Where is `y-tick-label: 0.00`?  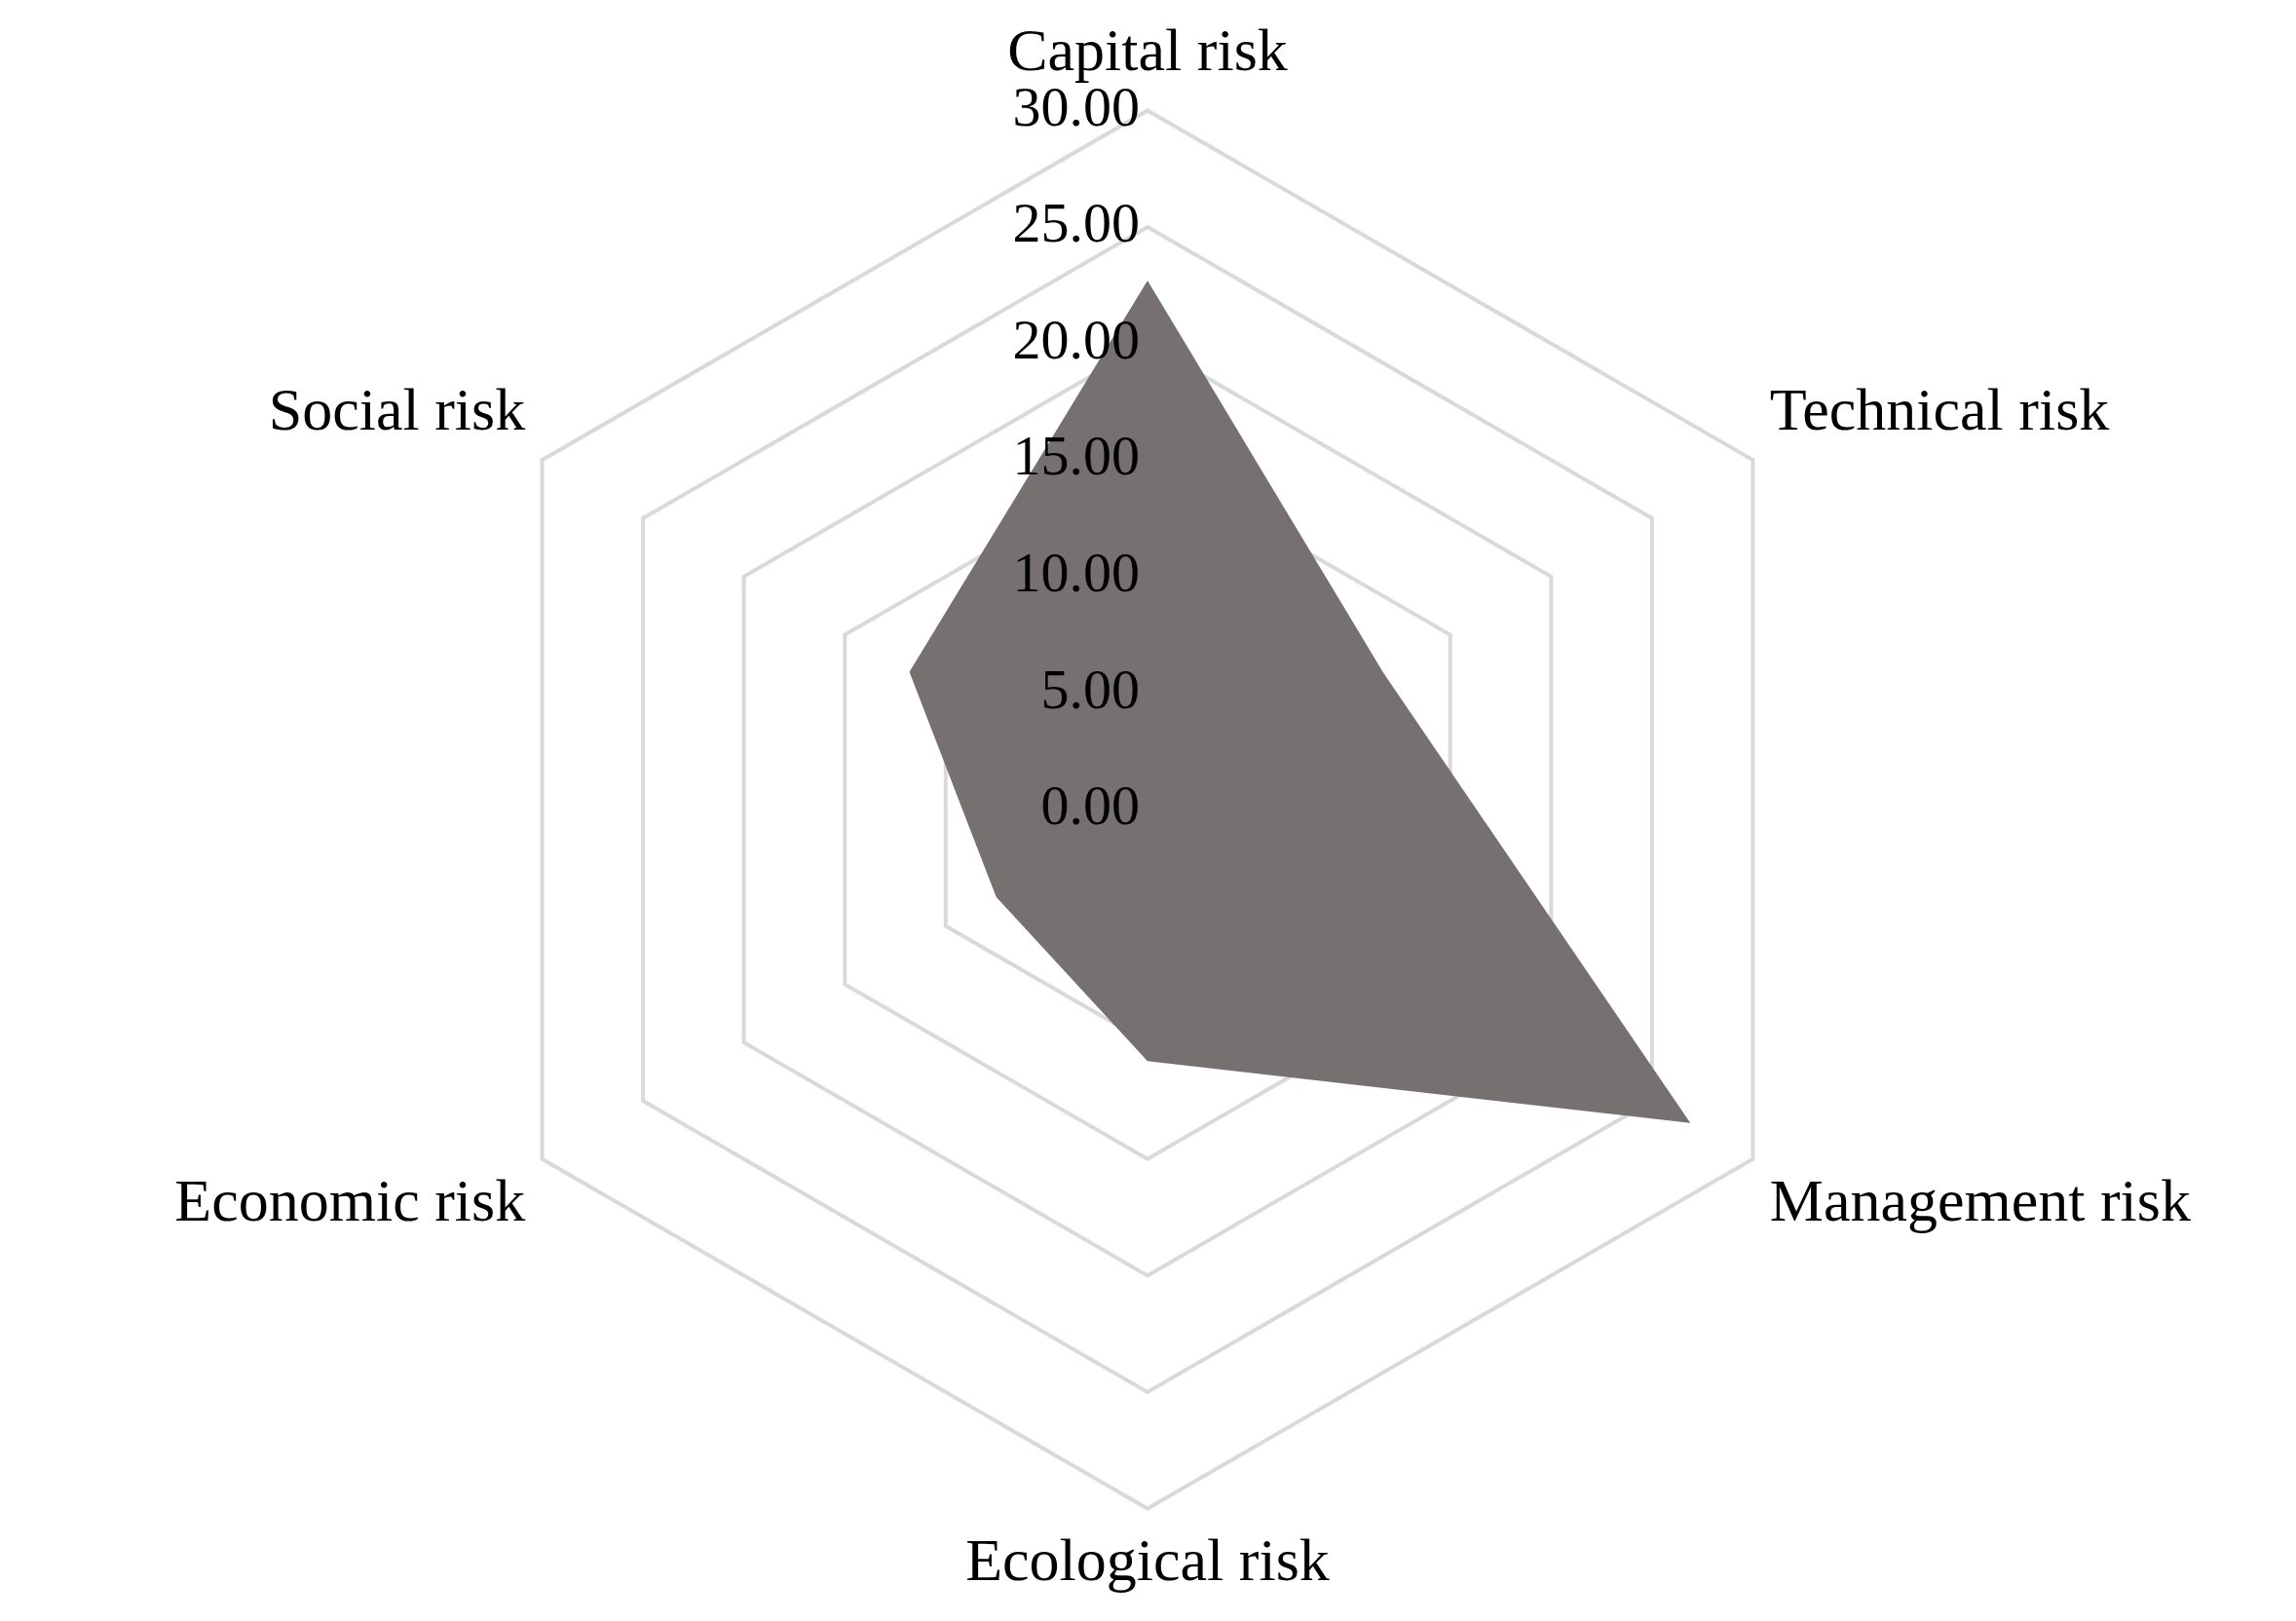
y-tick-label: 0.00 is located at coordinates (1090, 805).